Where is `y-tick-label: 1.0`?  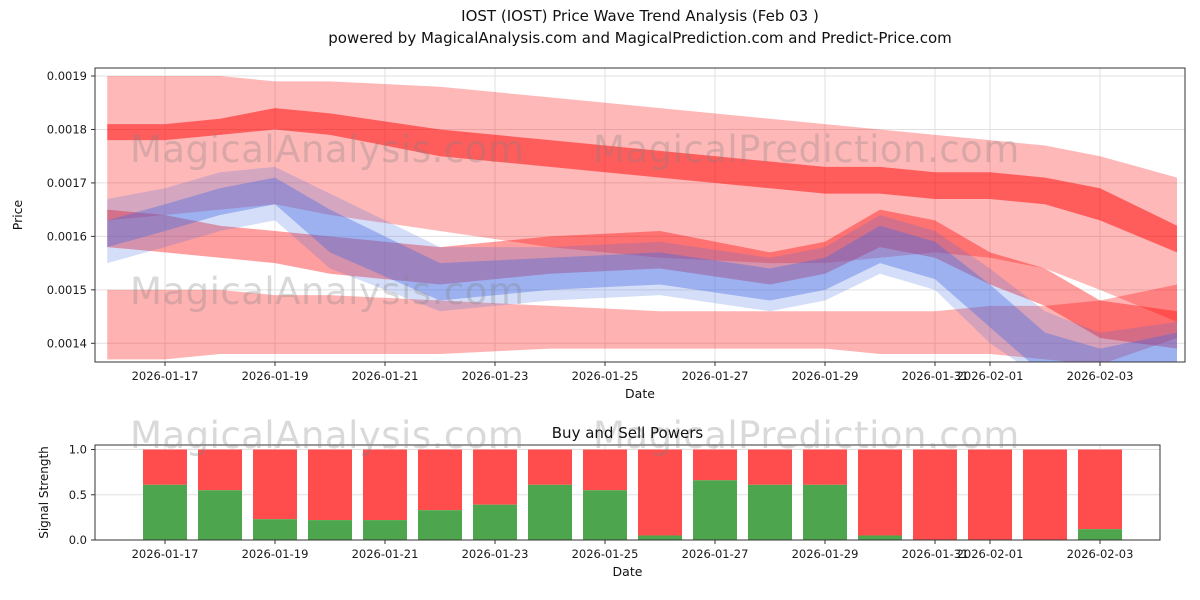
y-tick-label: 1.0 is located at coordinates (78, 450).